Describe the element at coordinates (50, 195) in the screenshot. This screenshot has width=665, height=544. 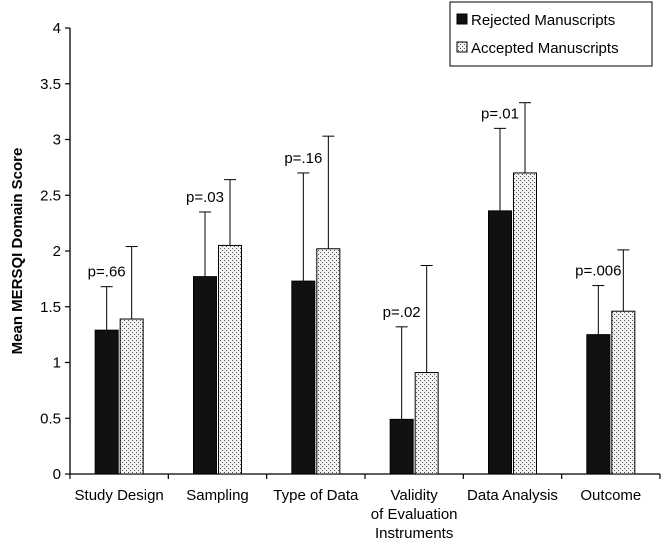
I see `y-tick-label: 2.5` at that location.